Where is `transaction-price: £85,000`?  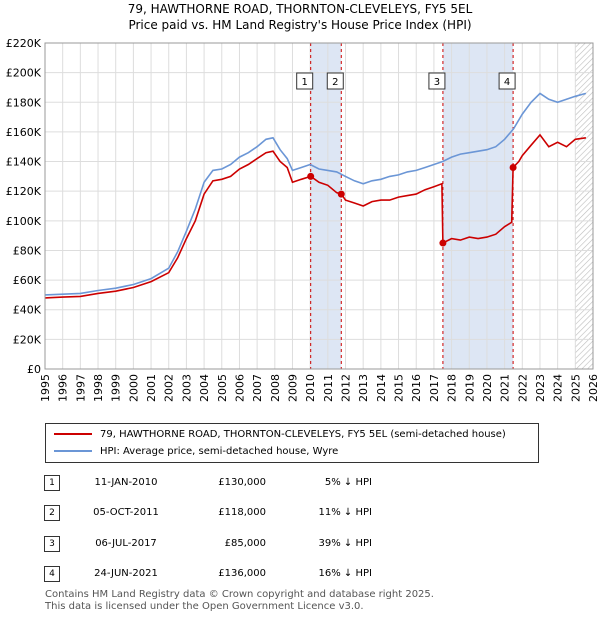
transaction-price: £85,000 is located at coordinates (245, 543).